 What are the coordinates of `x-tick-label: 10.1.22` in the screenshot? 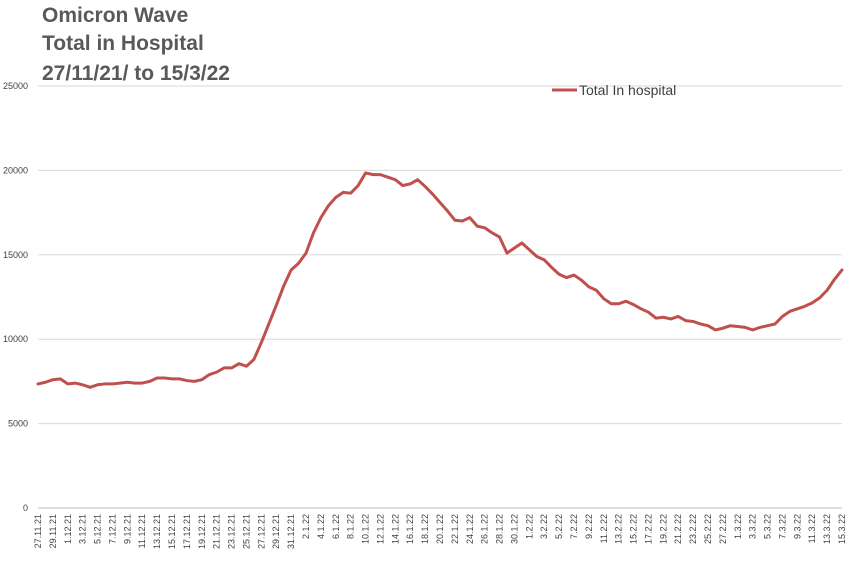 It's located at (366, 529).